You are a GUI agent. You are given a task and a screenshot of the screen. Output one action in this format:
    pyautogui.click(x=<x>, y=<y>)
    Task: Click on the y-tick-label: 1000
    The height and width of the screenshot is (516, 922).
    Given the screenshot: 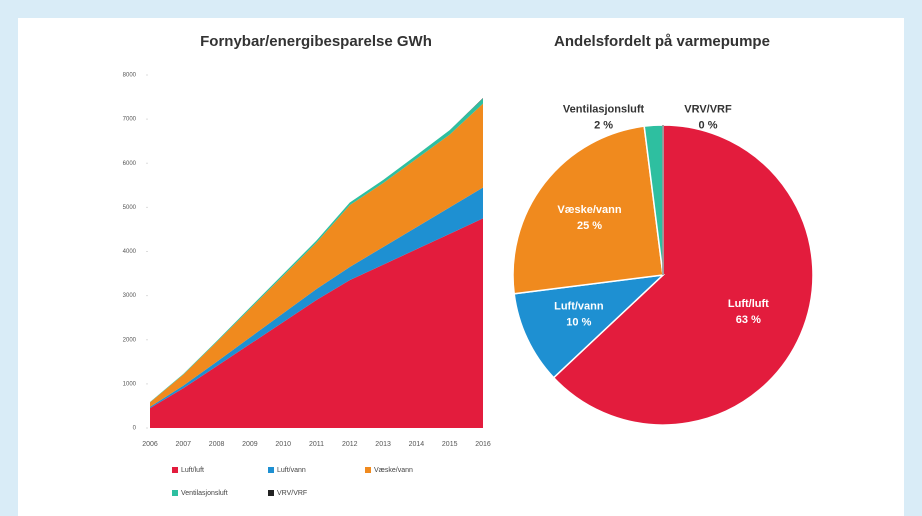 What is the action you would take?
    pyautogui.click(x=130, y=384)
    